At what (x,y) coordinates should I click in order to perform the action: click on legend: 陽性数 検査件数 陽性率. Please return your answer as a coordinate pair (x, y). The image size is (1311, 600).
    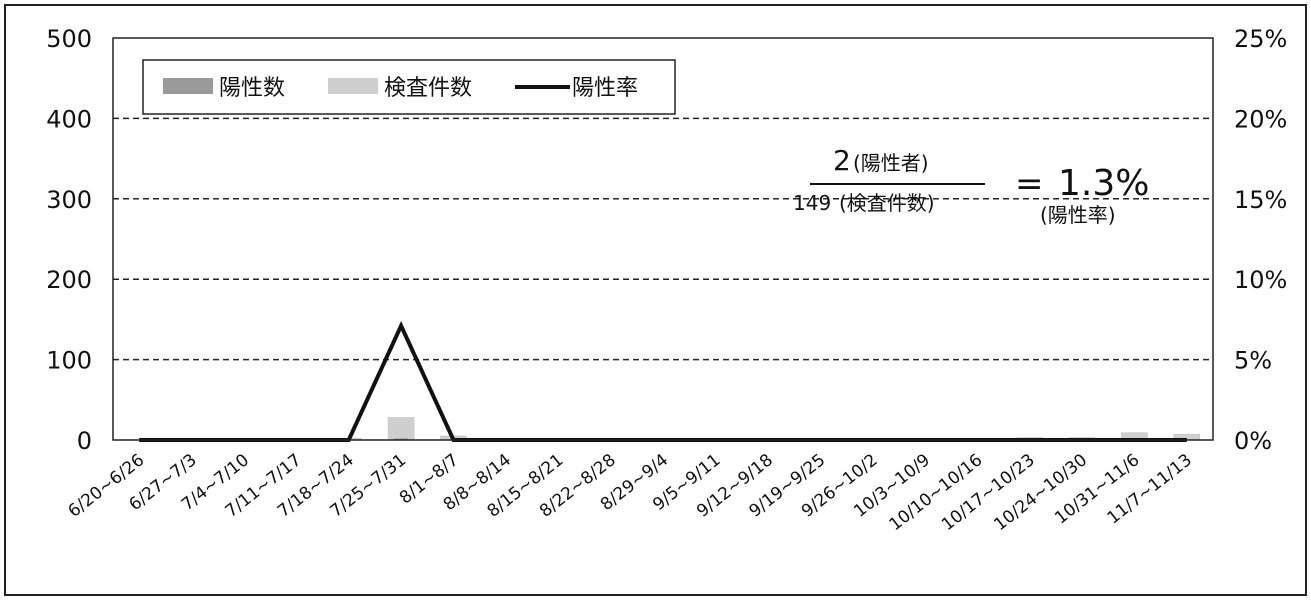
    Looking at the image, I should click on (409, 87).